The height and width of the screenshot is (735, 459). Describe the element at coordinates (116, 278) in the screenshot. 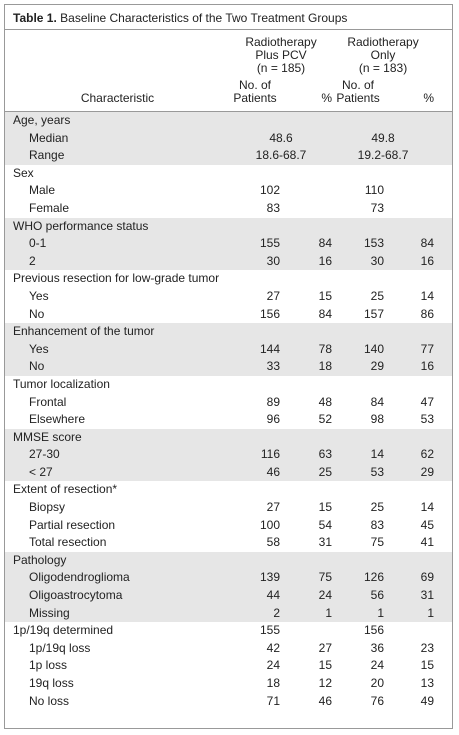

I see `section-label: Previous resection for low-grade tumor` at that location.